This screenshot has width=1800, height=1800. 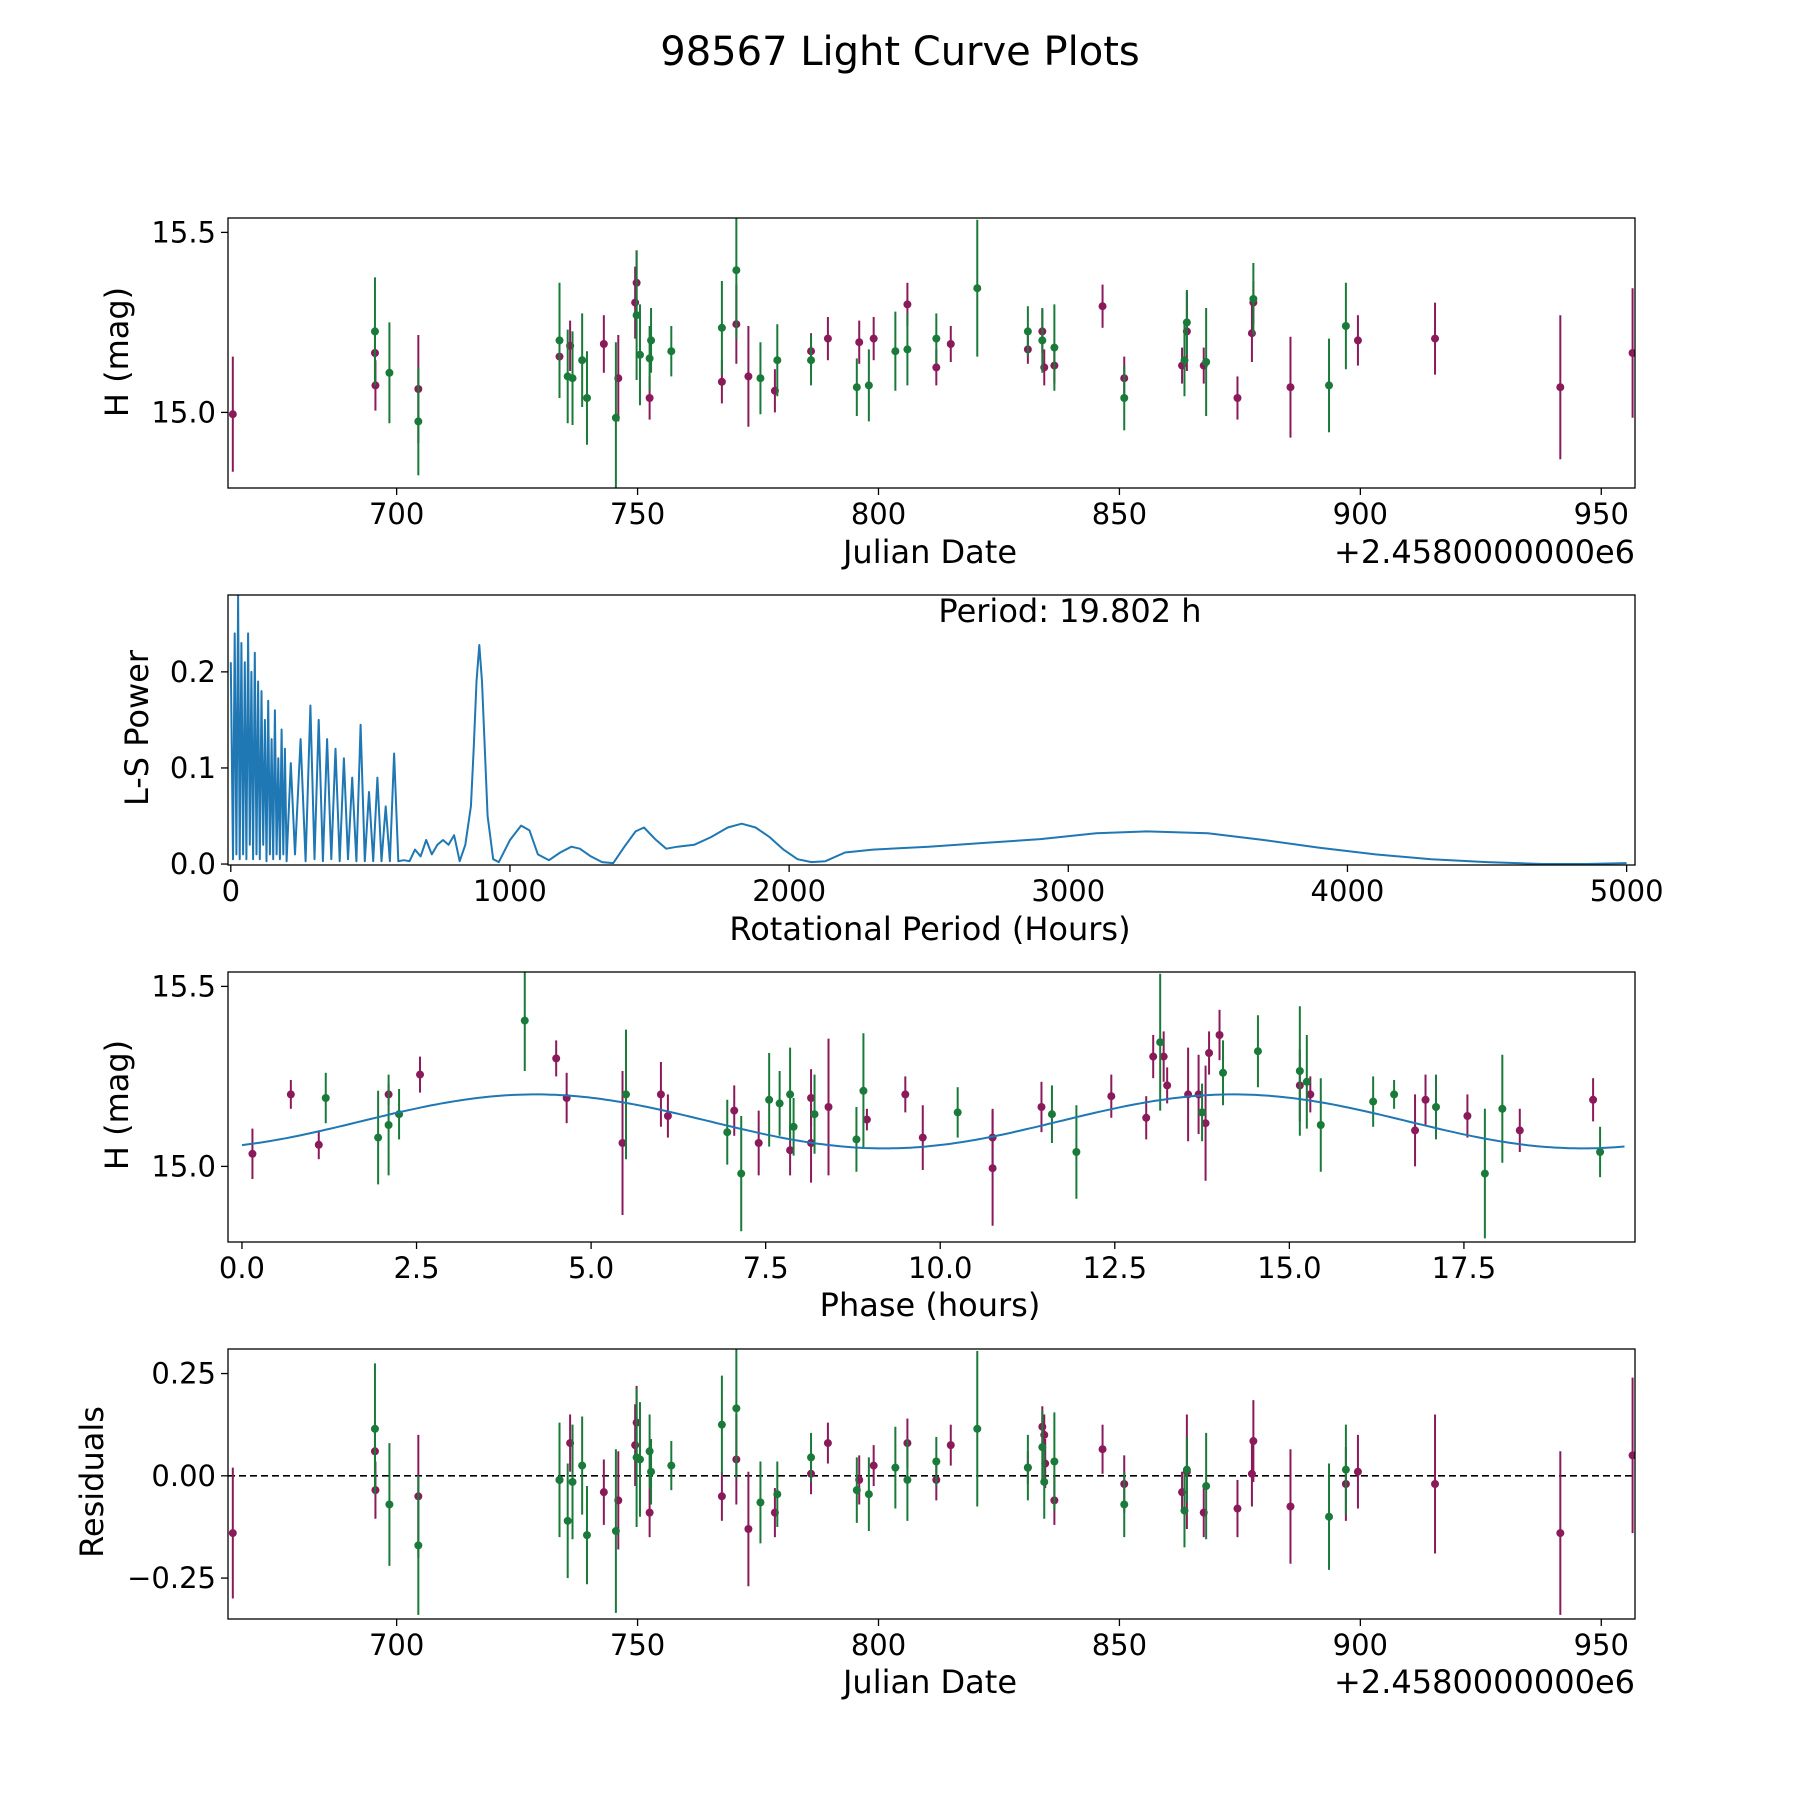 What do you see at coordinates (929, 929) in the screenshot?
I see `periodogram-xlabel: Rotational Period (Hours)` at bounding box center [929, 929].